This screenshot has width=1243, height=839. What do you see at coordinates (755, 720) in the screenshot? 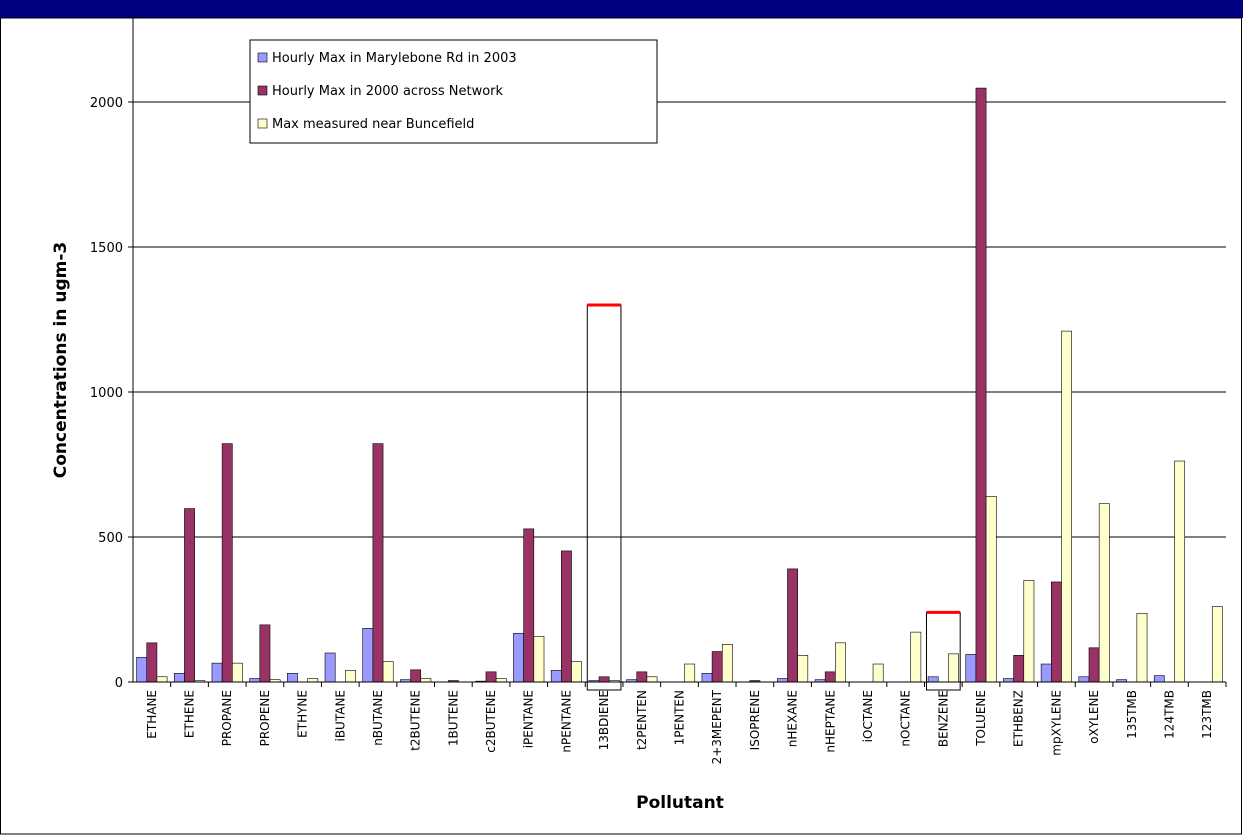
I see `x-tick-label: ISOPRENE` at bounding box center [755, 720].